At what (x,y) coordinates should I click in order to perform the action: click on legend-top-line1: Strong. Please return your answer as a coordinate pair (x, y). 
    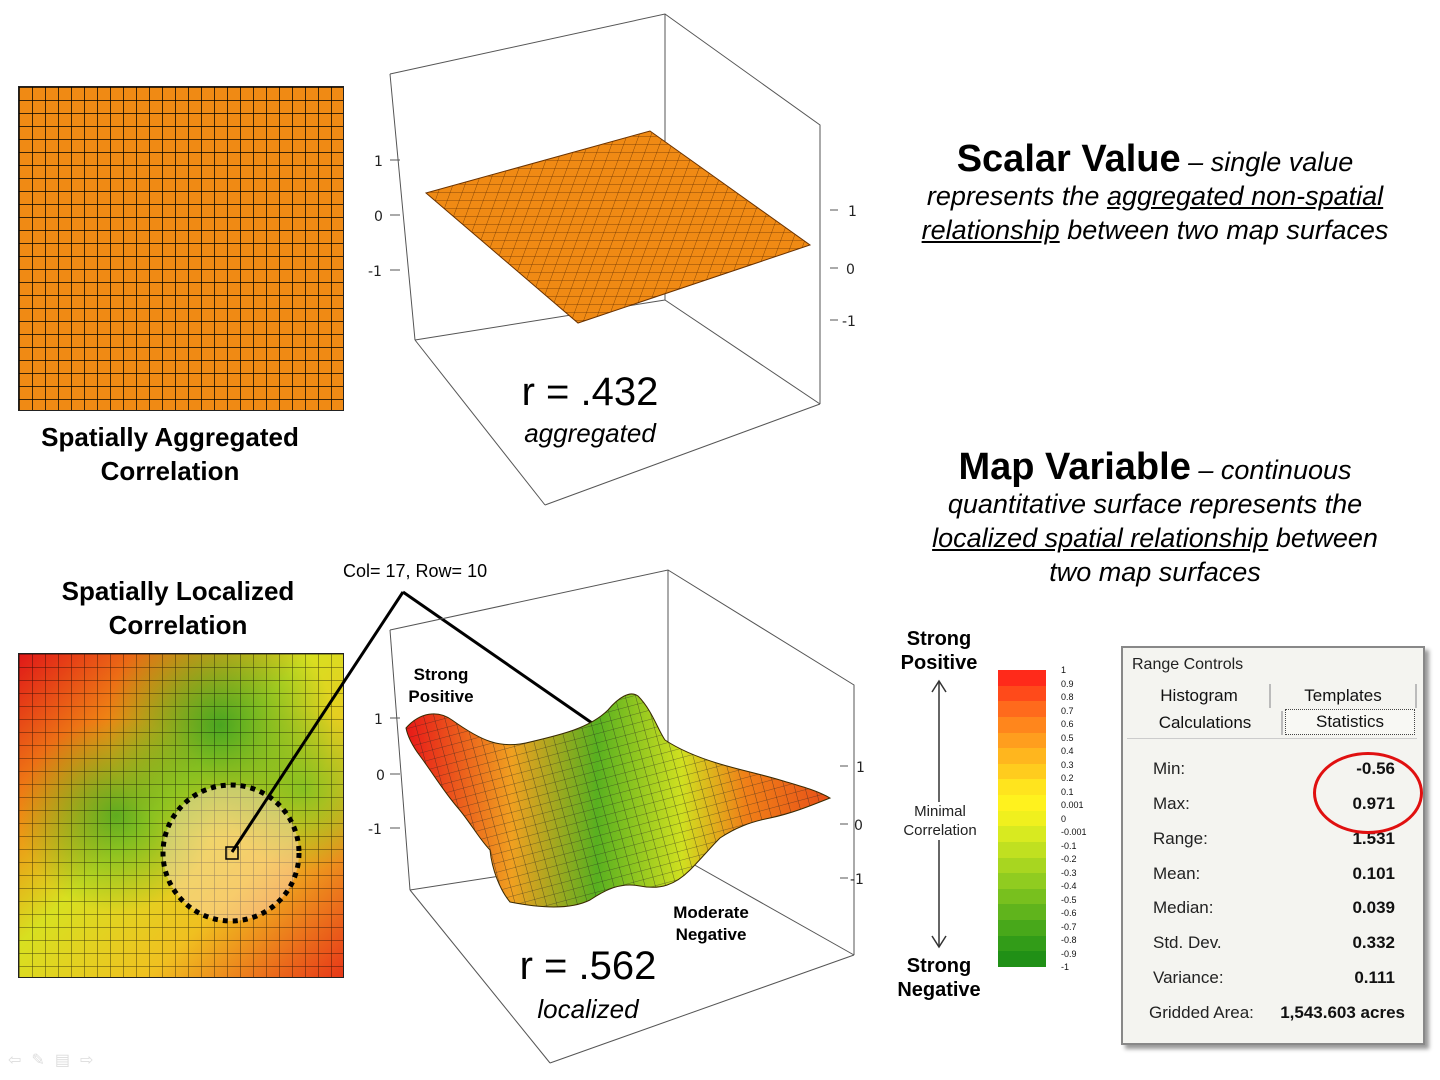
    Looking at the image, I should click on (939, 639).